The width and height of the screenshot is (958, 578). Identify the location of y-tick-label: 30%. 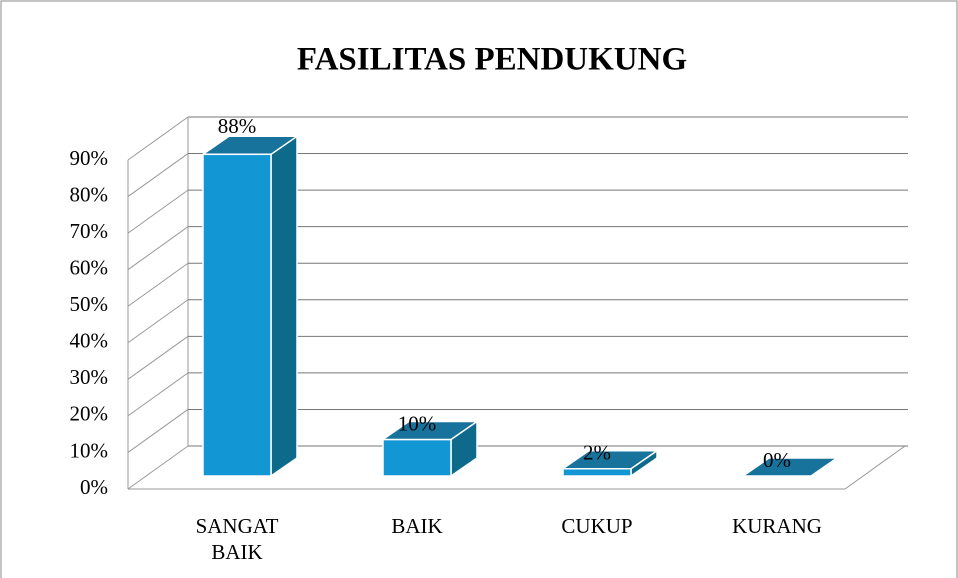
(89, 377).